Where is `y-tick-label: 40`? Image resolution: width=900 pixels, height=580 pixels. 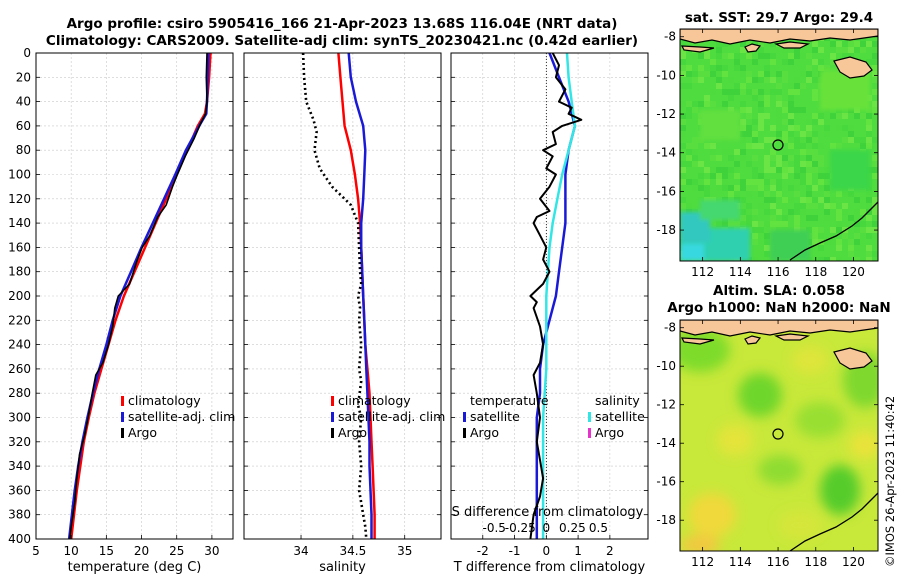 y-tick-label: 40 is located at coordinates (23, 102).